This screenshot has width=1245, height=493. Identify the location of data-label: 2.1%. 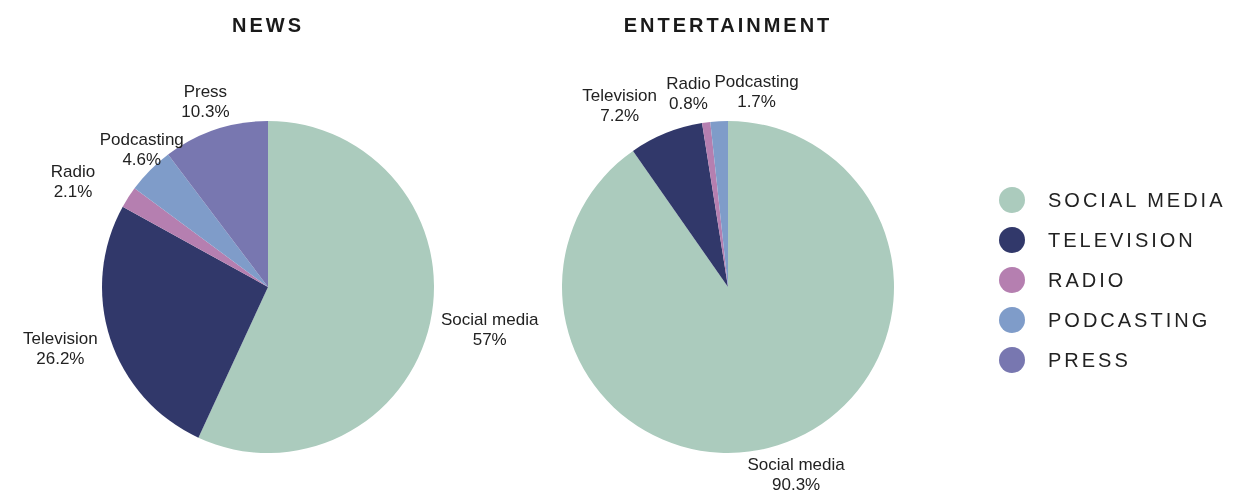
(73, 192).